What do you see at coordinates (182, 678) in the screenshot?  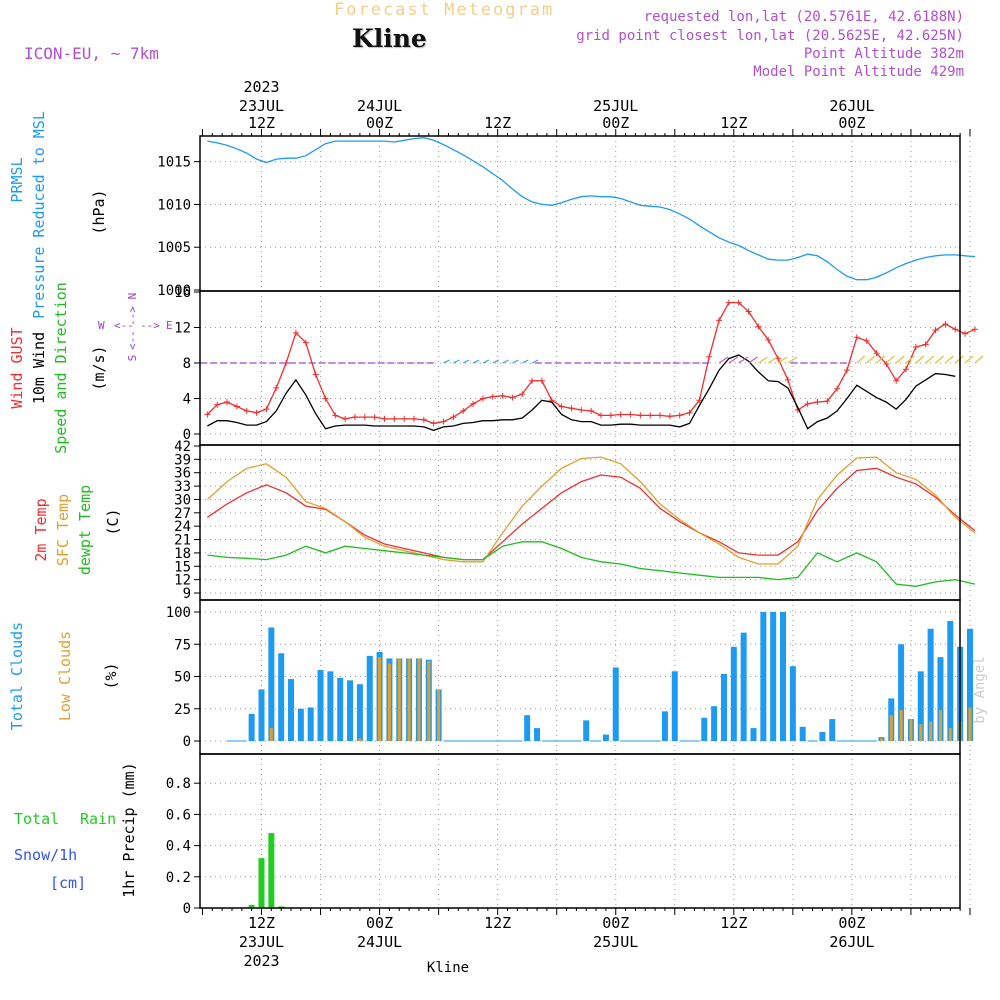 I see `y-tick-label: 50` at bounding box center [182, 678].